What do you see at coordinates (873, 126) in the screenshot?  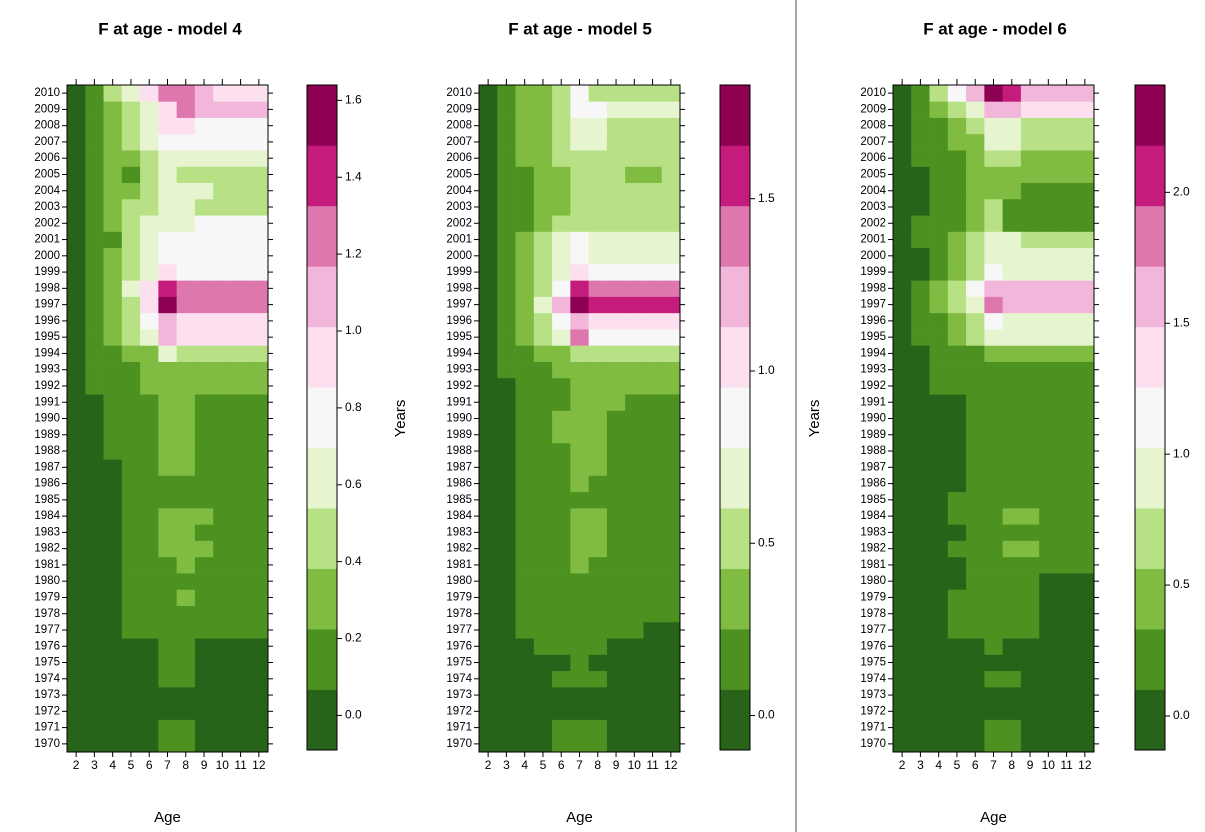 I see `y-tick-label: 2008` at bounding box center [873, 126].